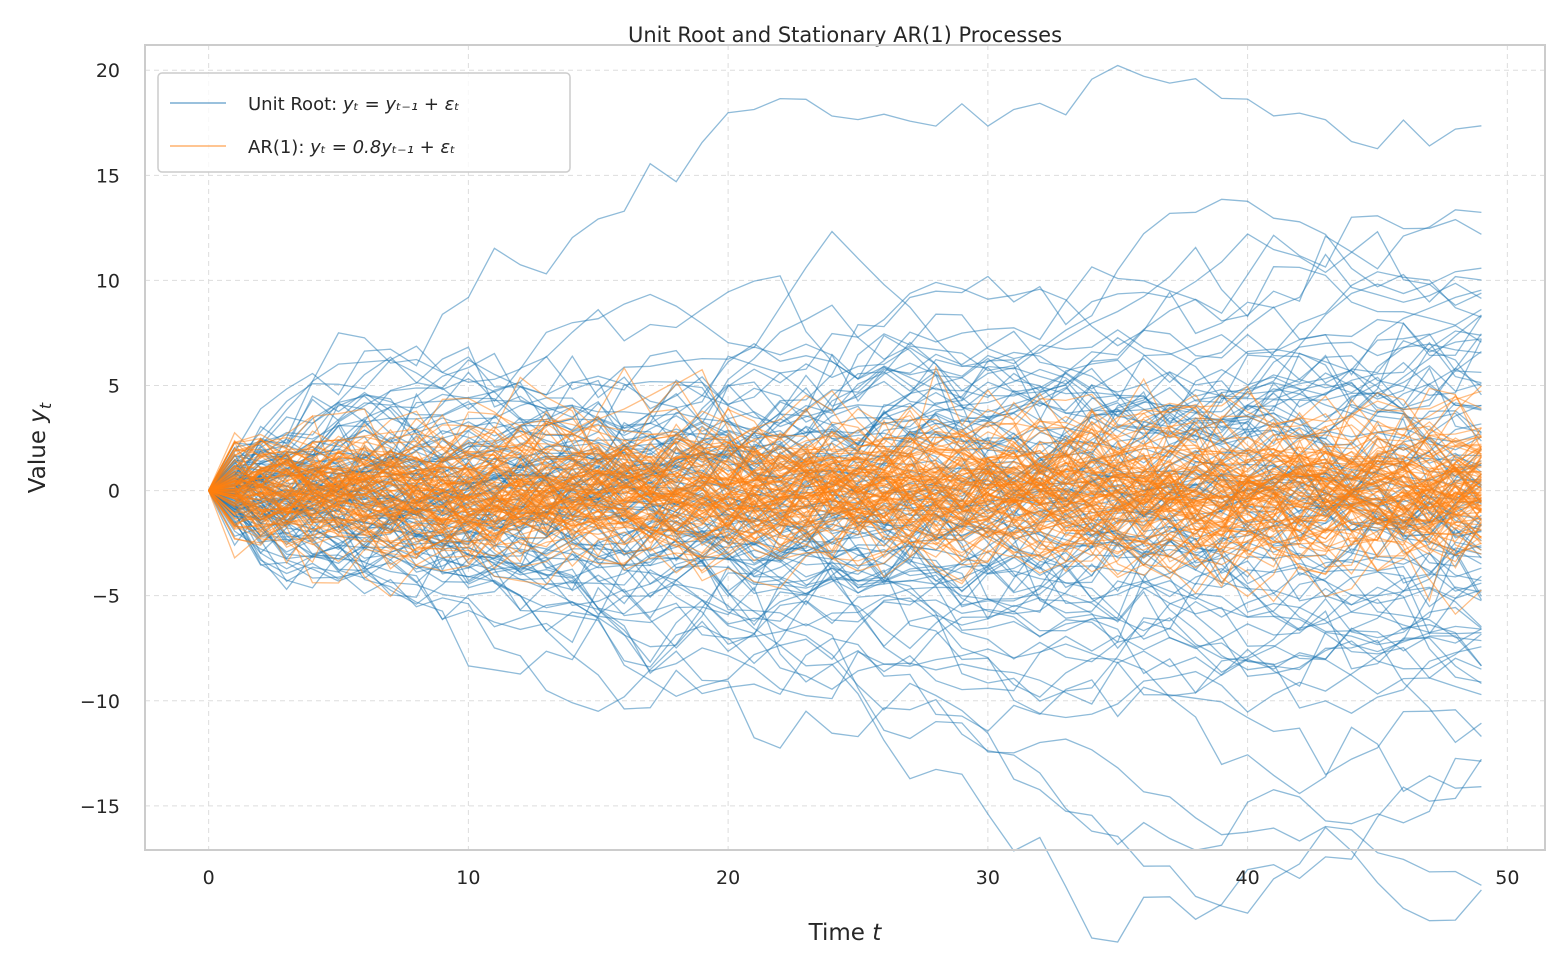 The width and height of the screenshot is (1565, 970). I want to click on x-tick-label: 20, so click(728, 878).